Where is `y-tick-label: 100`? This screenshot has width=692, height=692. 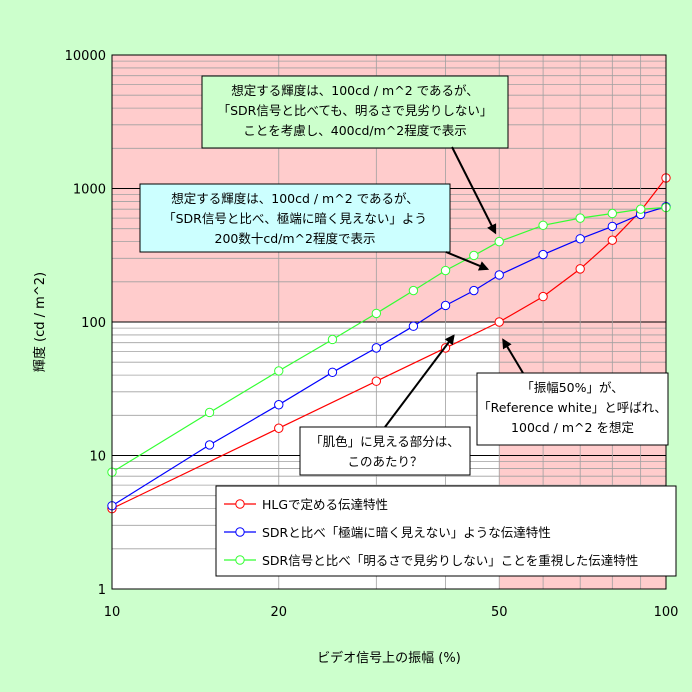
y-tick-label: 100 is located at coordinates (93, 323).